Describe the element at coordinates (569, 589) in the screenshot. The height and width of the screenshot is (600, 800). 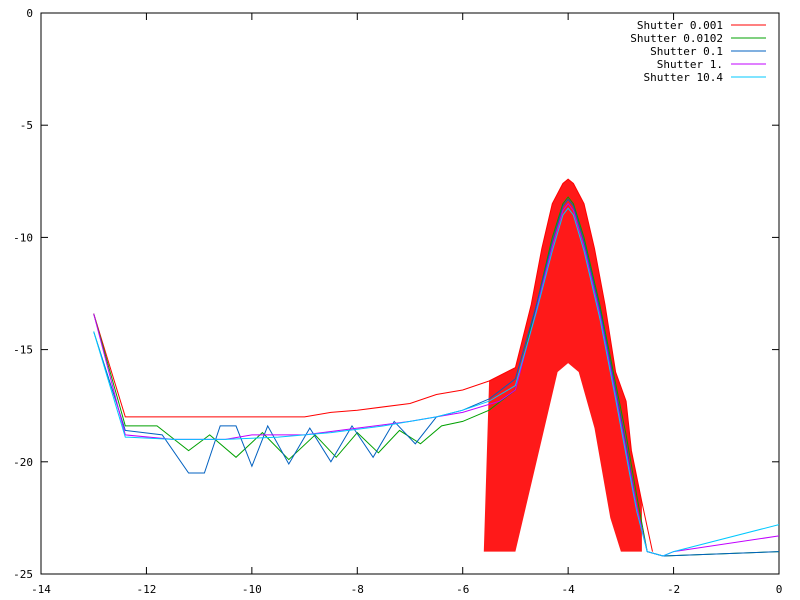
I see `x-tick-label: -4` at that location.